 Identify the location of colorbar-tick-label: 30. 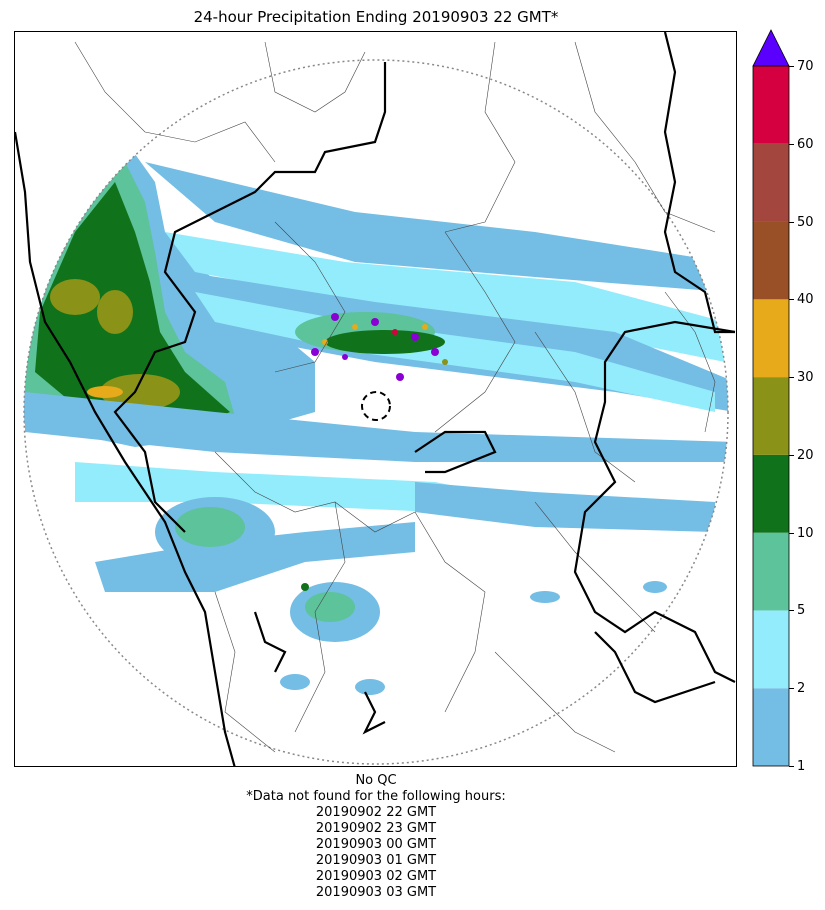
(805, 378).